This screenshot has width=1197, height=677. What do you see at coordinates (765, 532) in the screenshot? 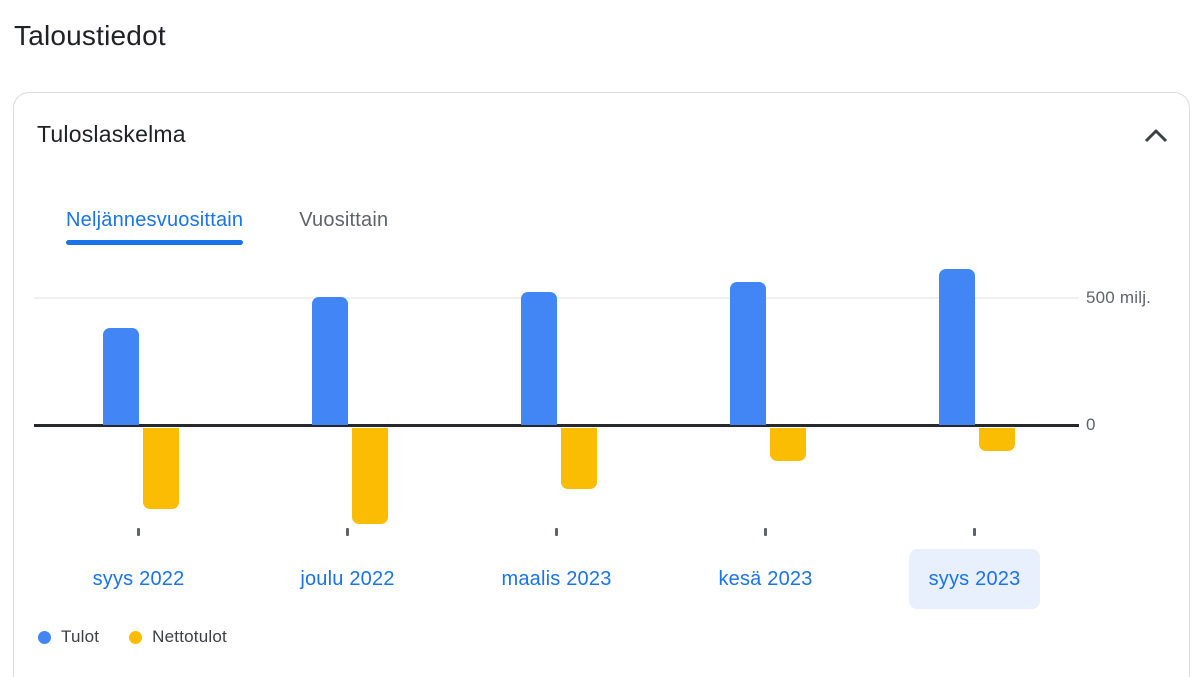
I see `x-axis-tick-kes-2023` at bounding box center [765, 532].